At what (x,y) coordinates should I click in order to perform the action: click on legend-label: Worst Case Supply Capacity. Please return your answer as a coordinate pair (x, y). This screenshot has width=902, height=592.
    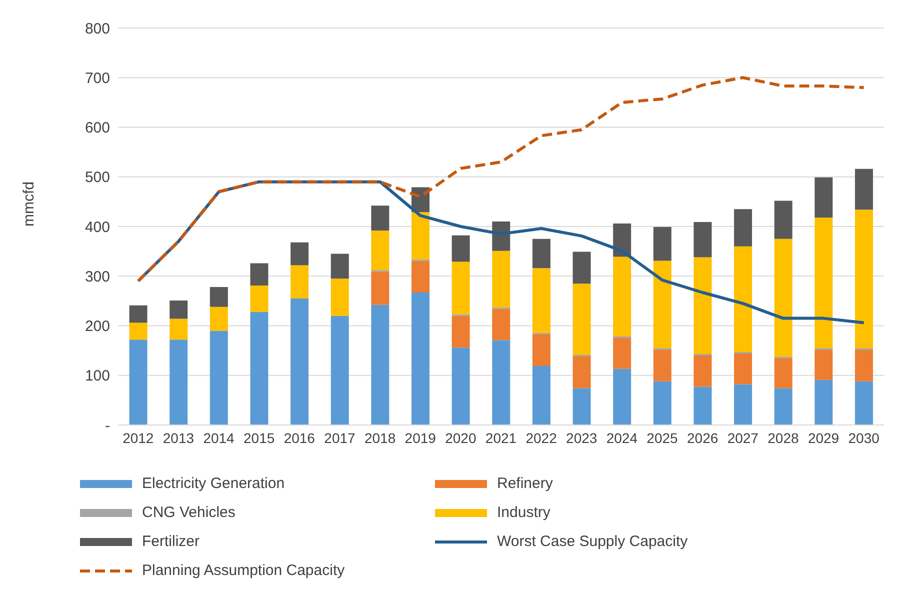
    Looking at the image, I should click on (592, 541).